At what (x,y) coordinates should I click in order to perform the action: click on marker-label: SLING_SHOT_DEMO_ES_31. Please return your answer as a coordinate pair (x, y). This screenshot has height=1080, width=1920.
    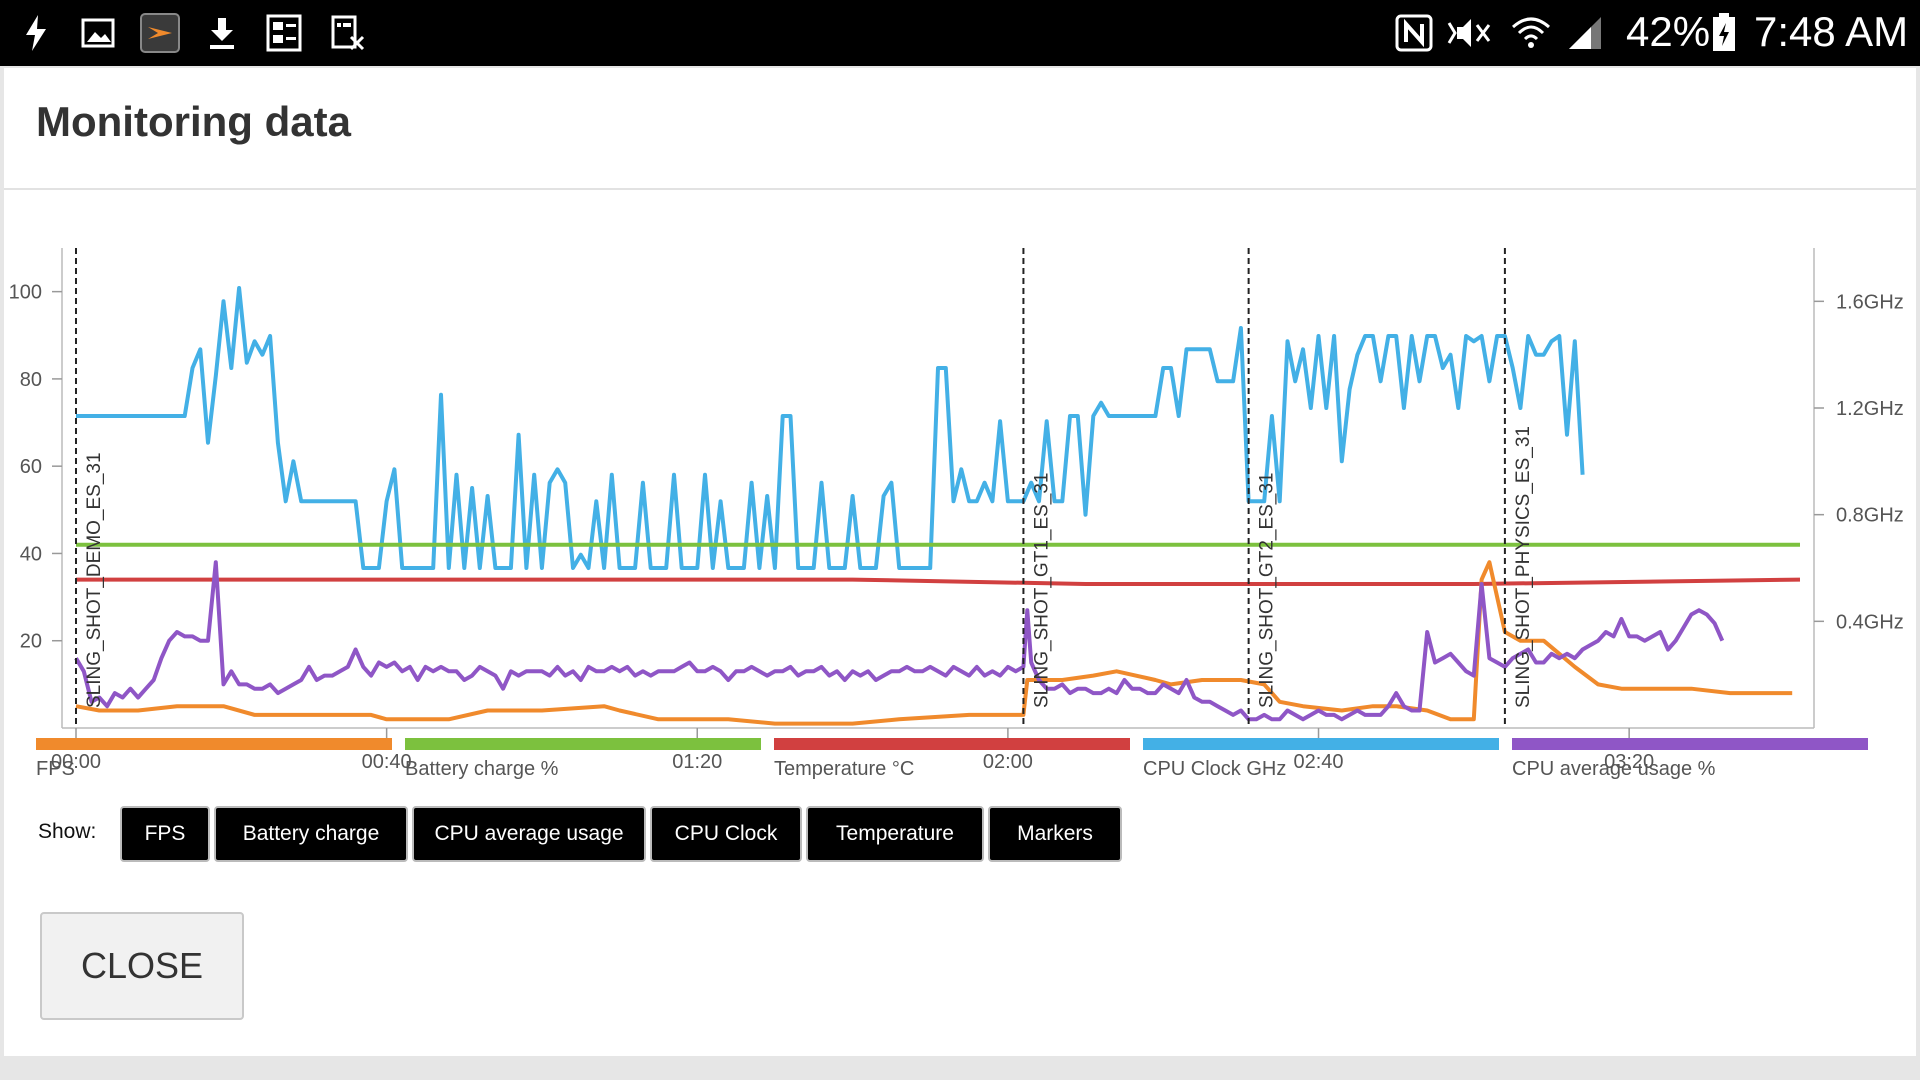
    Looking at the image, I should click on (94, 580).